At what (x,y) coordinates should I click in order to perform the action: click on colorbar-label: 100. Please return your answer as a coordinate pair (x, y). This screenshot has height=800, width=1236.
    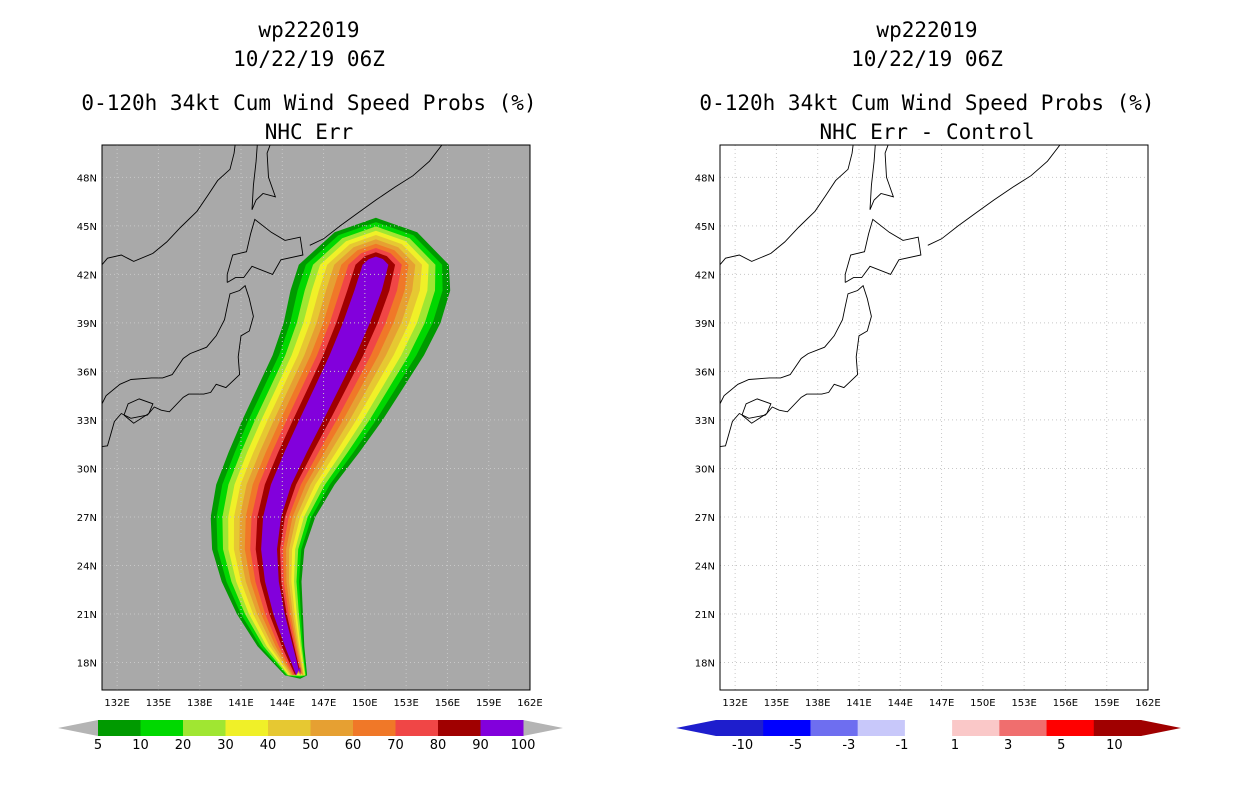
    Looking at the image, I should click on (523, 745).